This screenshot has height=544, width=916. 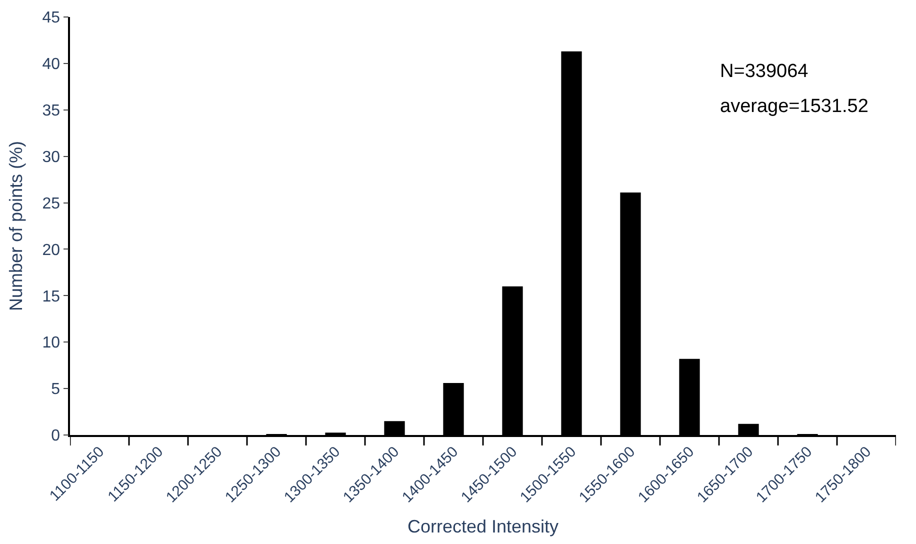 I want to click on y-tick-label: 35, so click(x=51, y=111).